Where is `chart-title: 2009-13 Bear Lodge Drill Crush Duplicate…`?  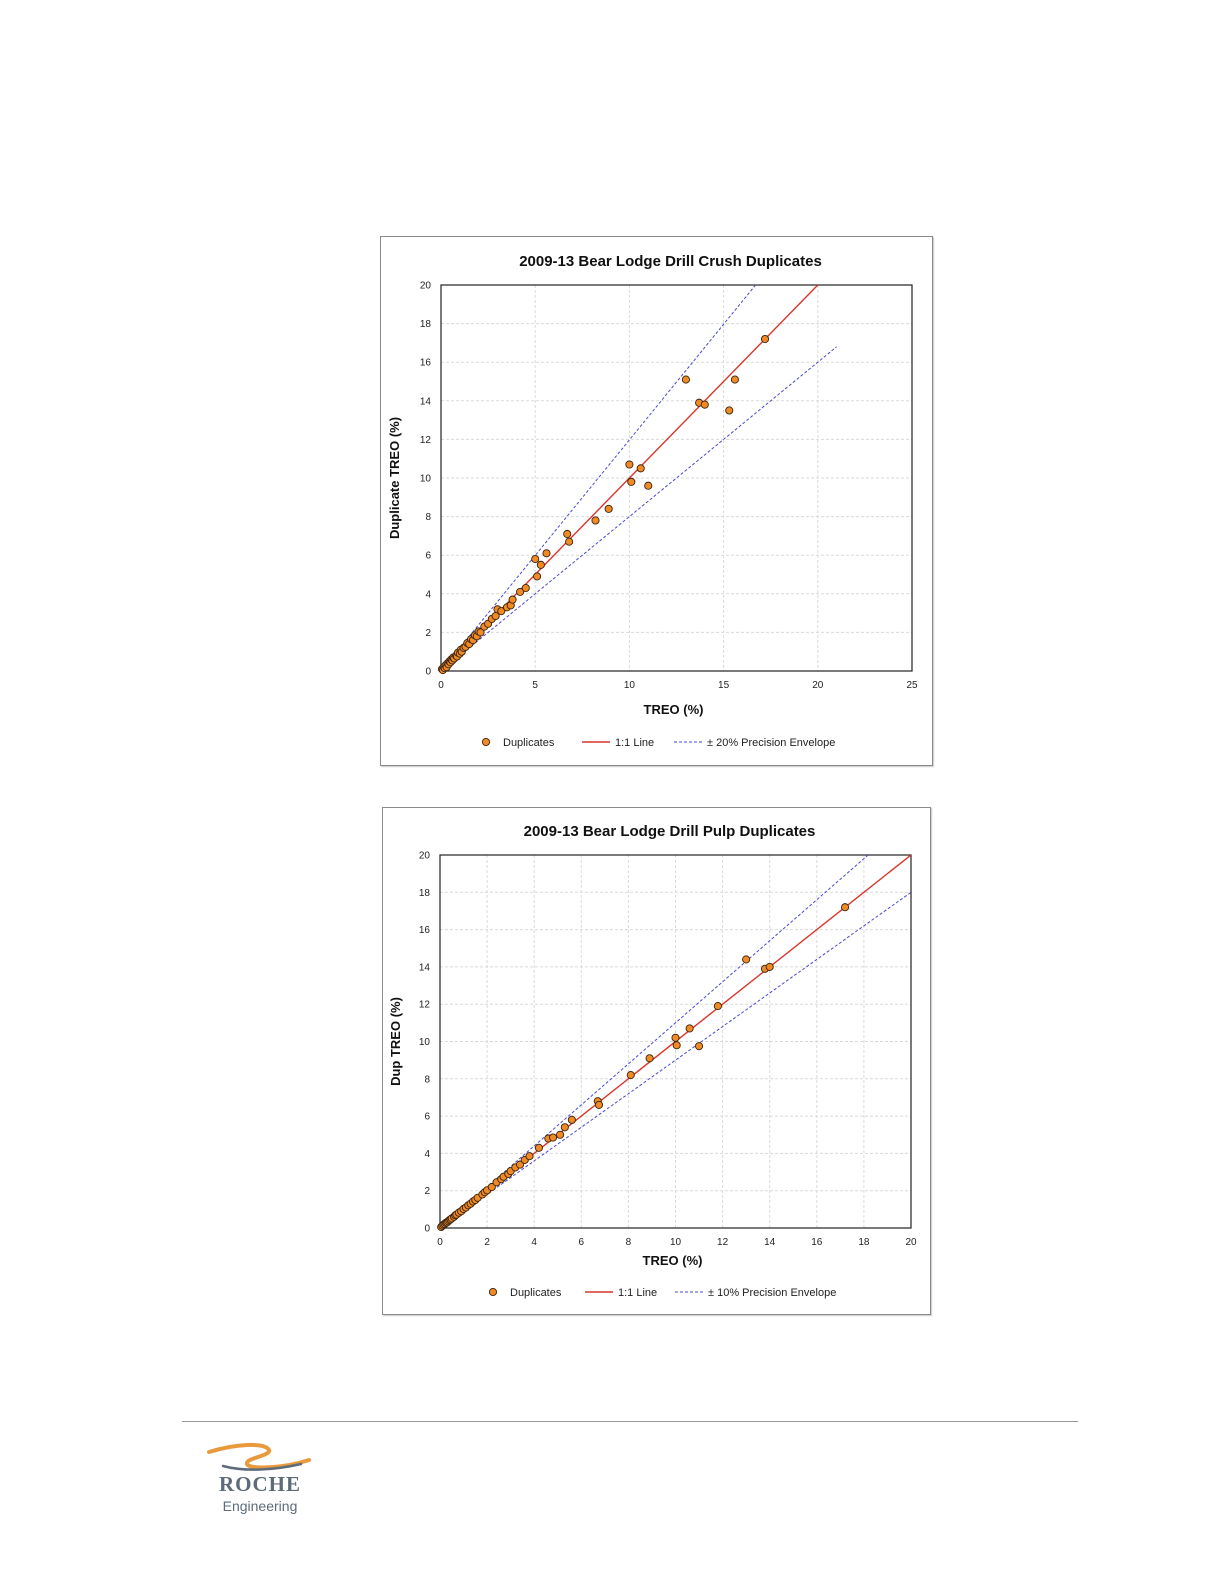 chart-title: 2009-13 Bear Lodge Drill Crush Duplicate… is located at coordinates (670, 261).